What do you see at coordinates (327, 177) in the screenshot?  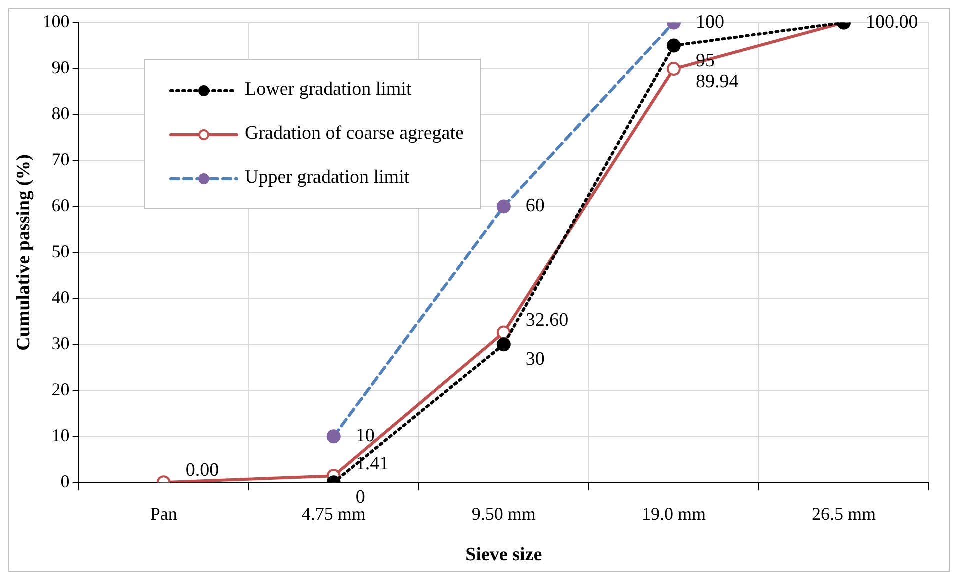 I see `legend-label: Upper gradation limit` at bounding box center [327, 177].